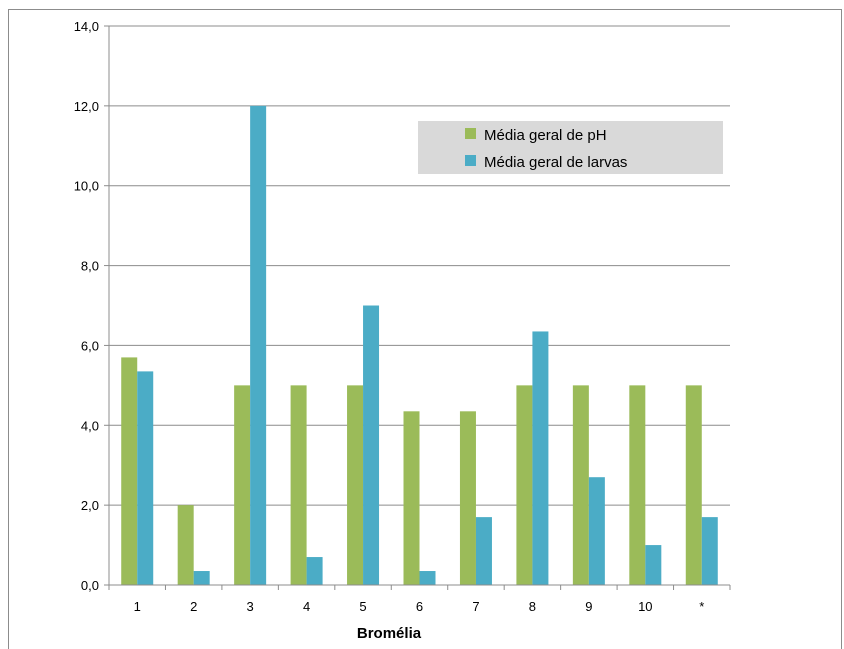 This screenshot has height=649, width=844. I want to click on y-tick-label: 8,0, so click(90, 266).